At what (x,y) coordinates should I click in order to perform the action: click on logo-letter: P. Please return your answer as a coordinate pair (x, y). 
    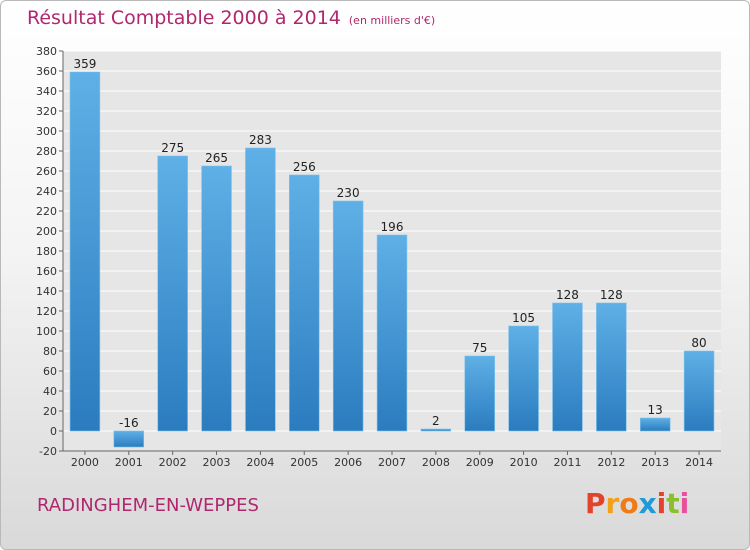
    Looking at the image, I should click on (595, 503).